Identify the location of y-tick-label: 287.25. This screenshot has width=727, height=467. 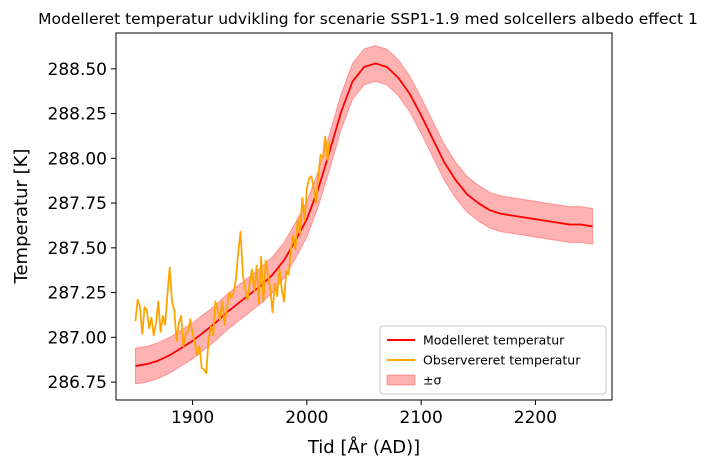
(77, 294).